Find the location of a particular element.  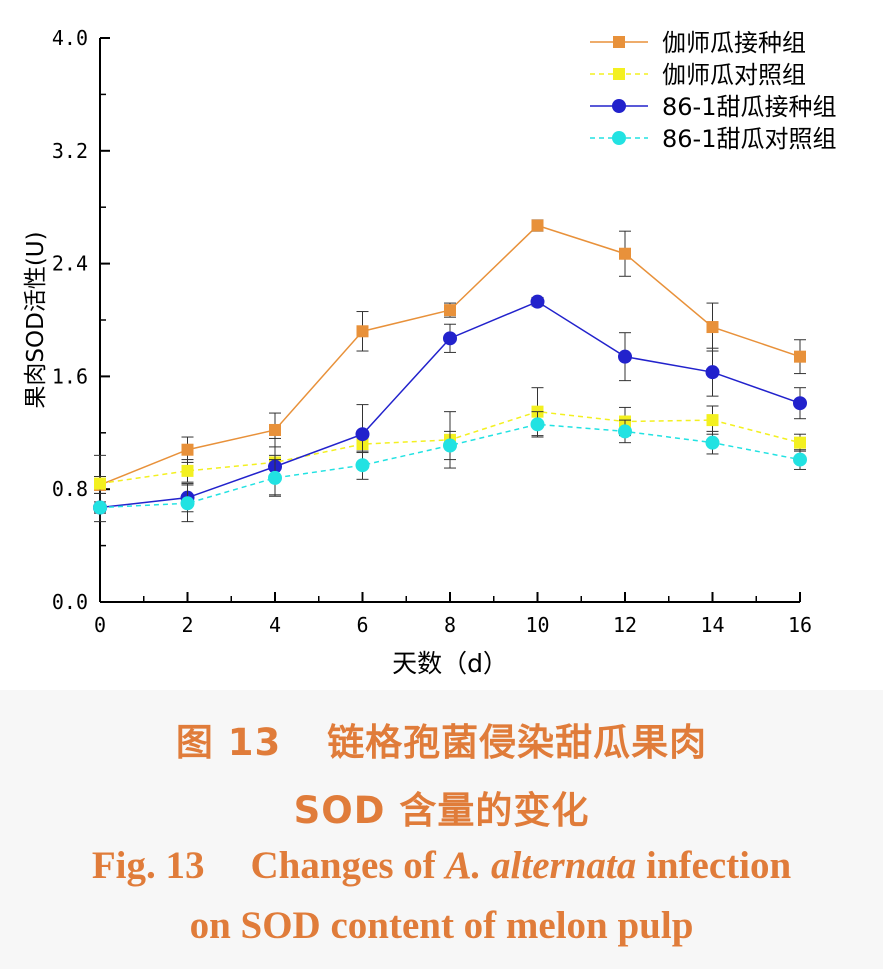

series-line is located at coordinates (450, 466).